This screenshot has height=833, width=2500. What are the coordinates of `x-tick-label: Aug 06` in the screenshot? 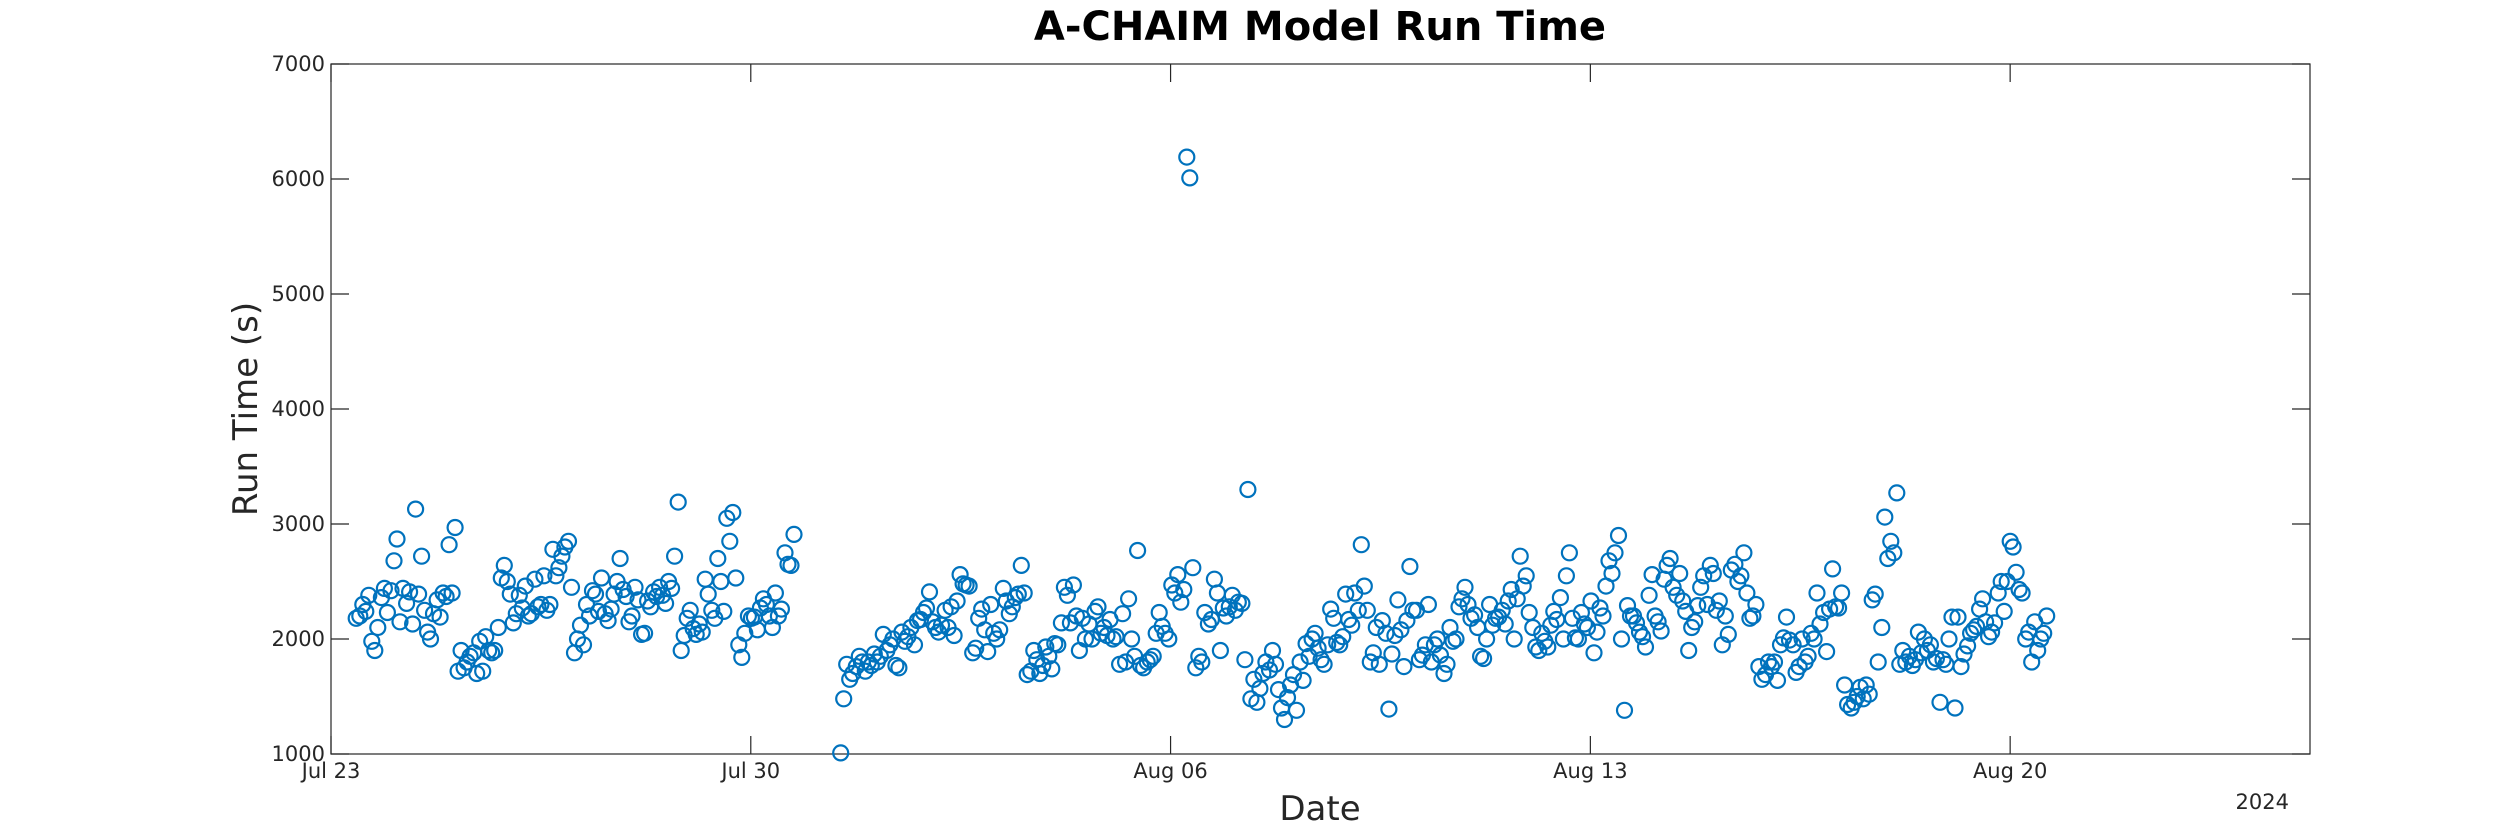 It's located at (1170, 771).